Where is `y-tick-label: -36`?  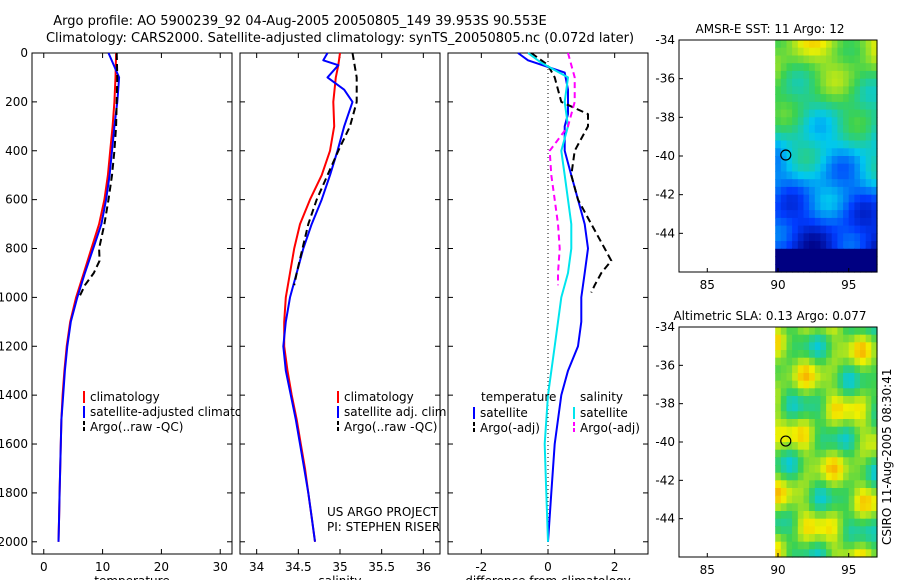 y-tick-label: -36 is located at coordinates (665, 365).